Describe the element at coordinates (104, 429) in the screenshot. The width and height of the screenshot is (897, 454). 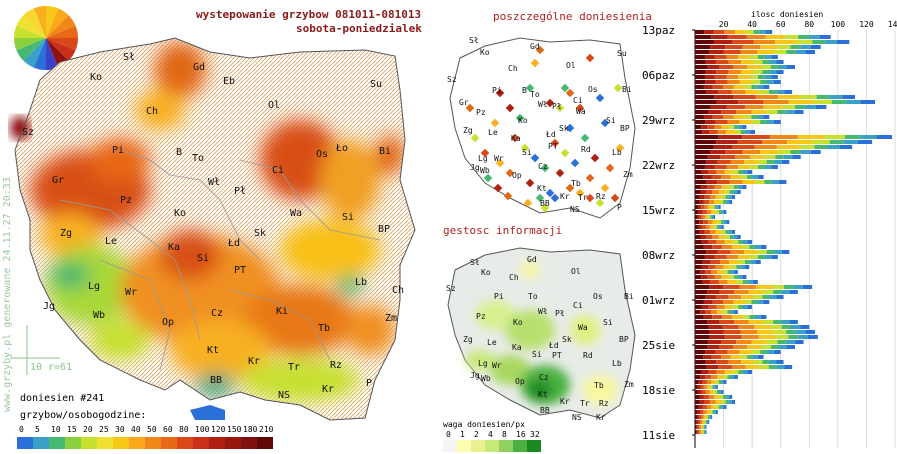
I see `legend-value: 25` at that location.